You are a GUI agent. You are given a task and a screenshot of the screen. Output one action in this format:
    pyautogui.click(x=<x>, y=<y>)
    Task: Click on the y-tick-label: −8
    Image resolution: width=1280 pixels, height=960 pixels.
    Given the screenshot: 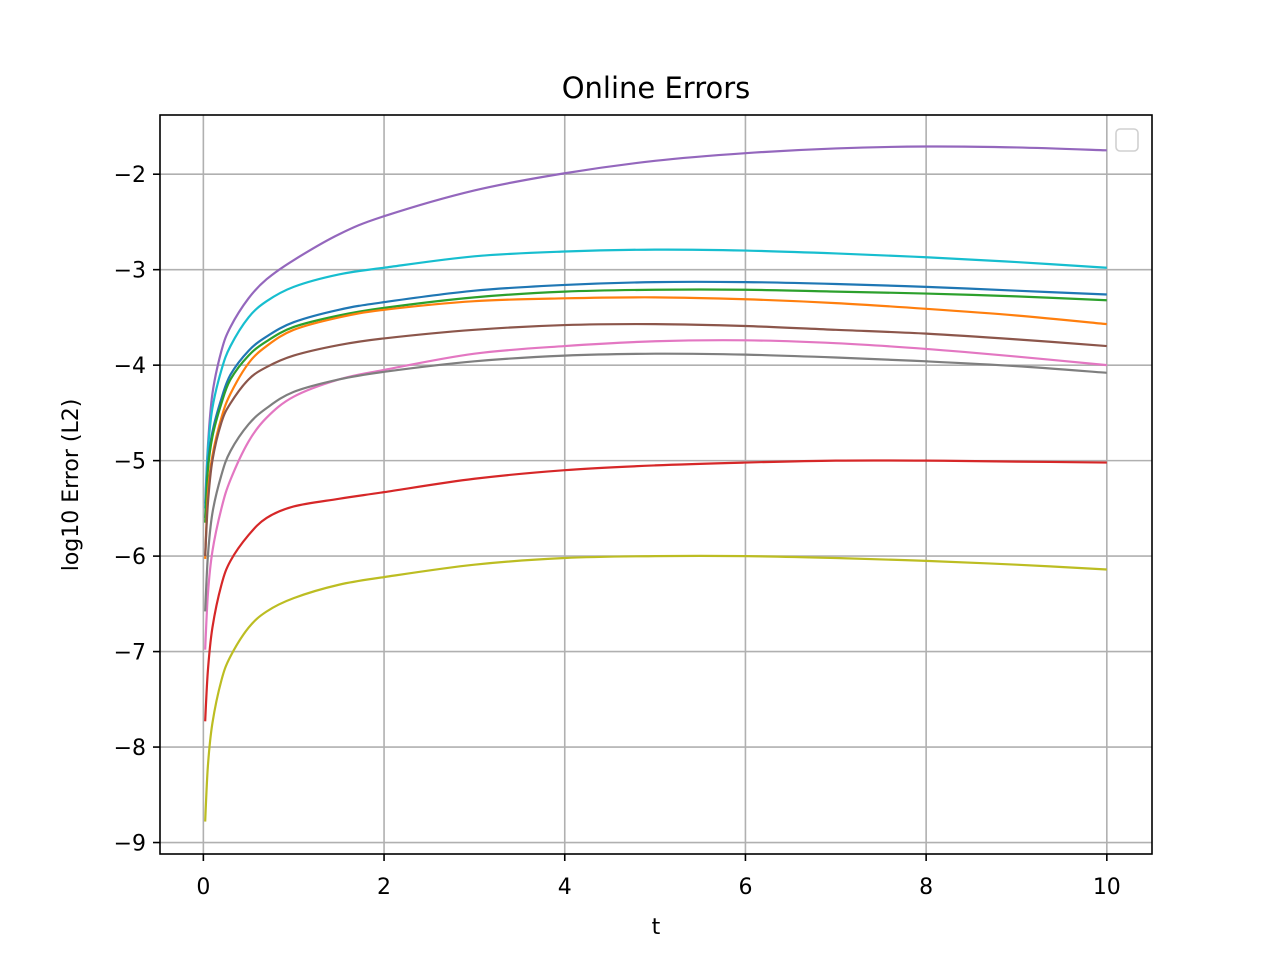 What is the action you would take?
    pyautogui.click(x=130, y=748)
    